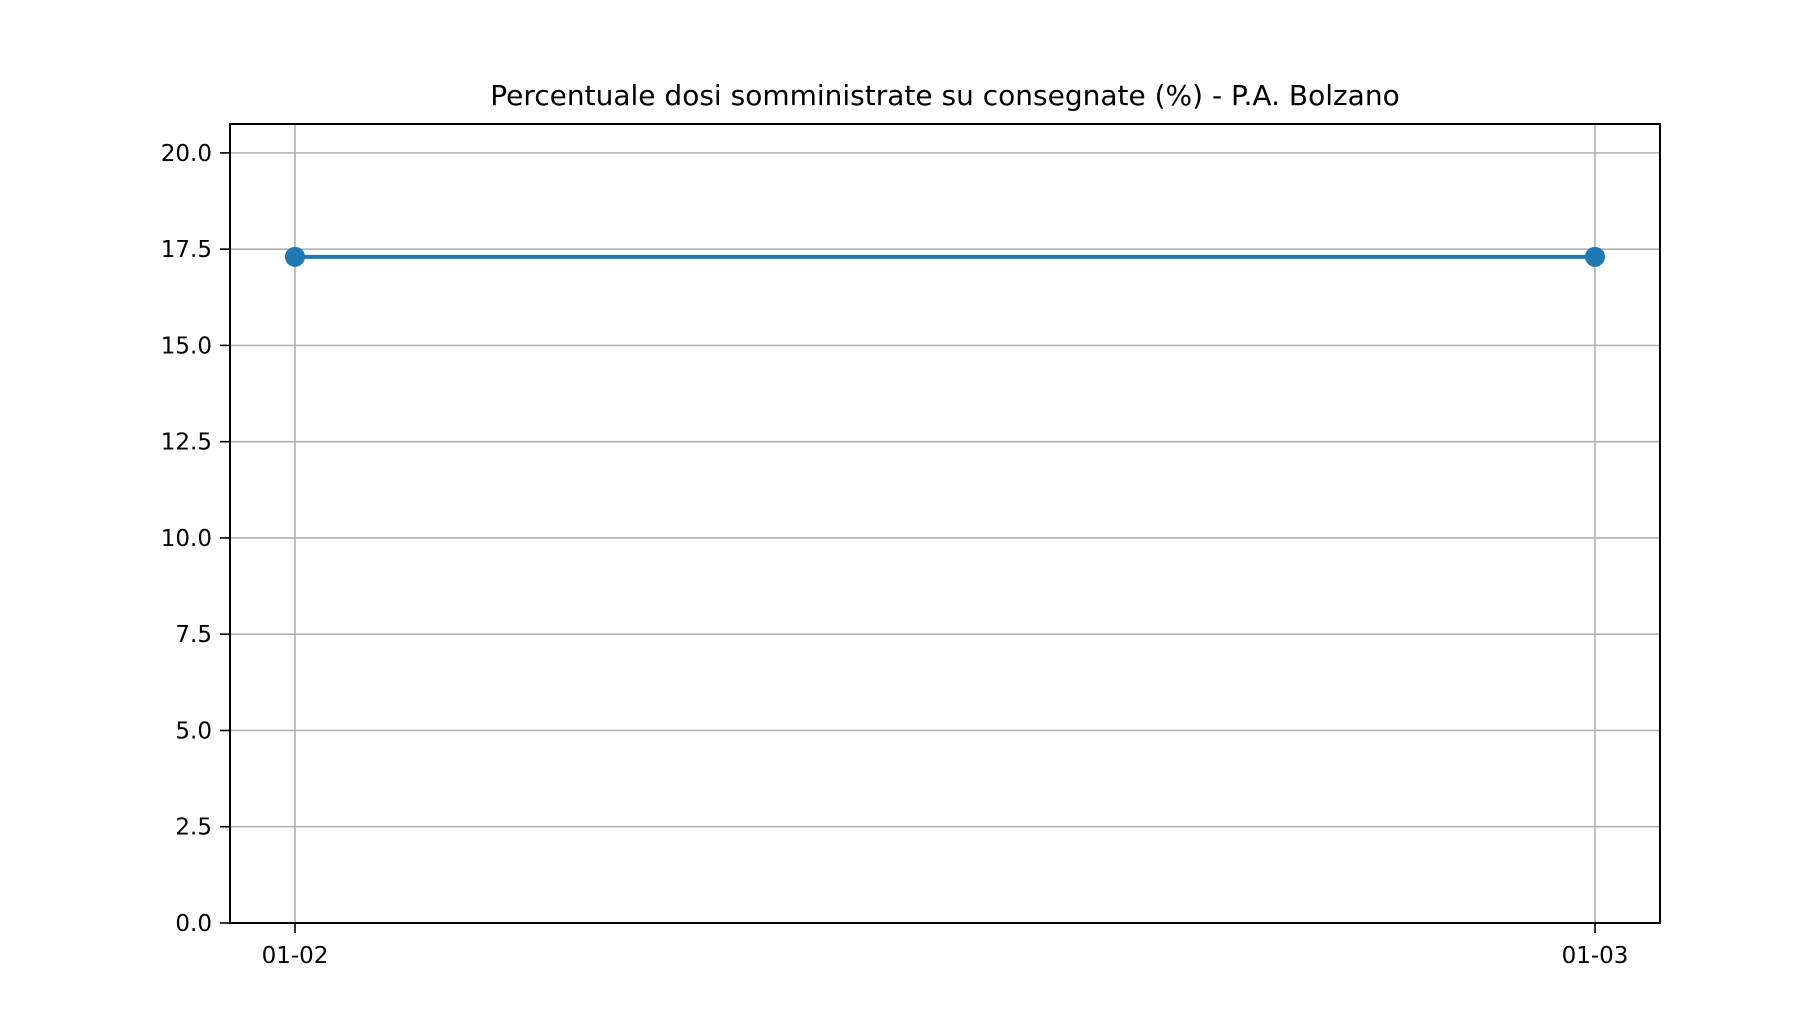  What do you see at coordinates (186, 154) in the screenshot?
I see `y-tick-label: 20.0` at bounding box center [186, 154].